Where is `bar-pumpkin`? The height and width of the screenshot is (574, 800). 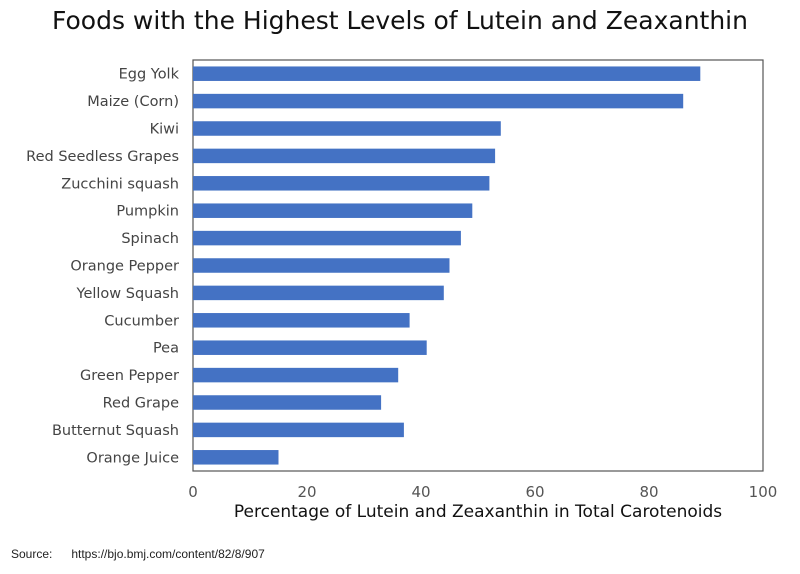 bar-pumpkin is located at coordinates (333, 210).